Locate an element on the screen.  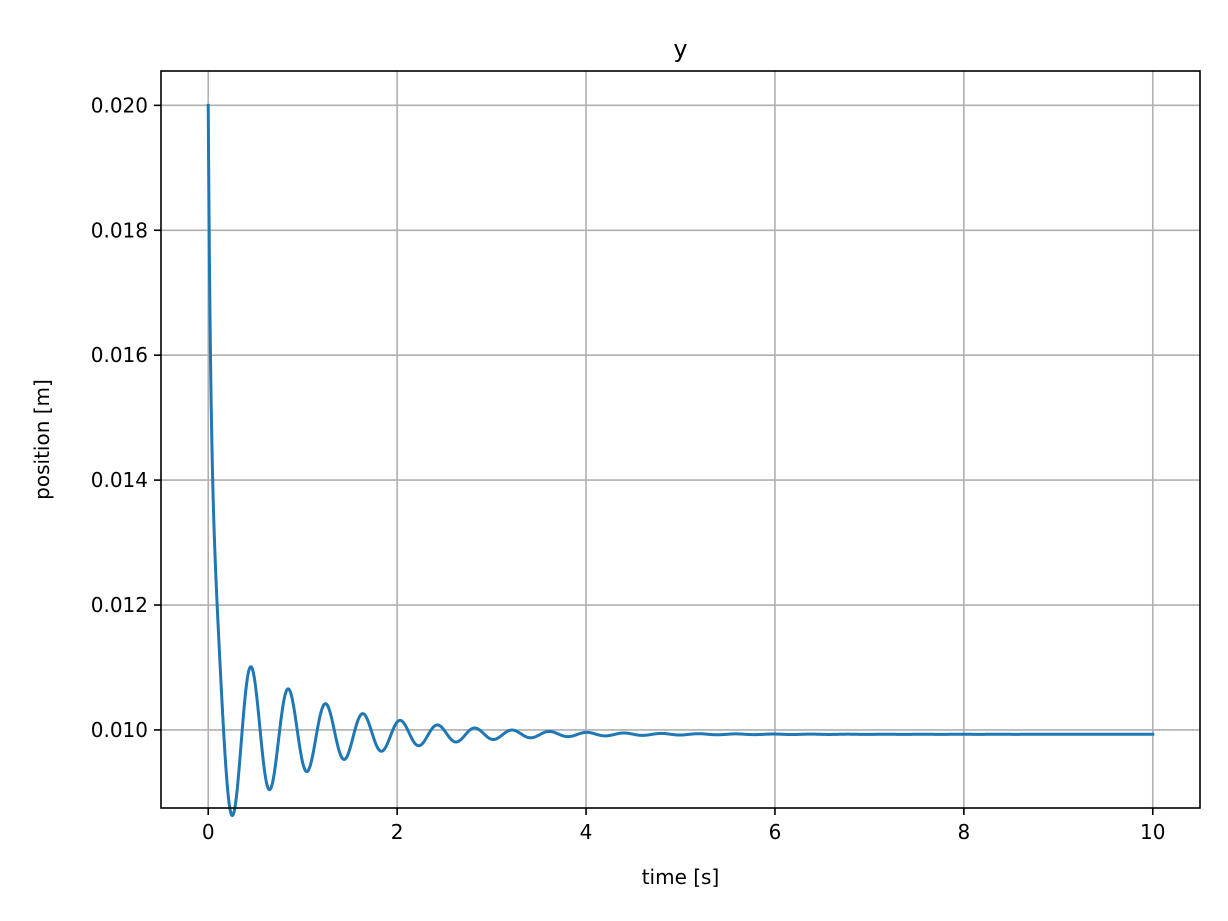
y-tick-label: 0.012 is located at coordinates (119, 605).